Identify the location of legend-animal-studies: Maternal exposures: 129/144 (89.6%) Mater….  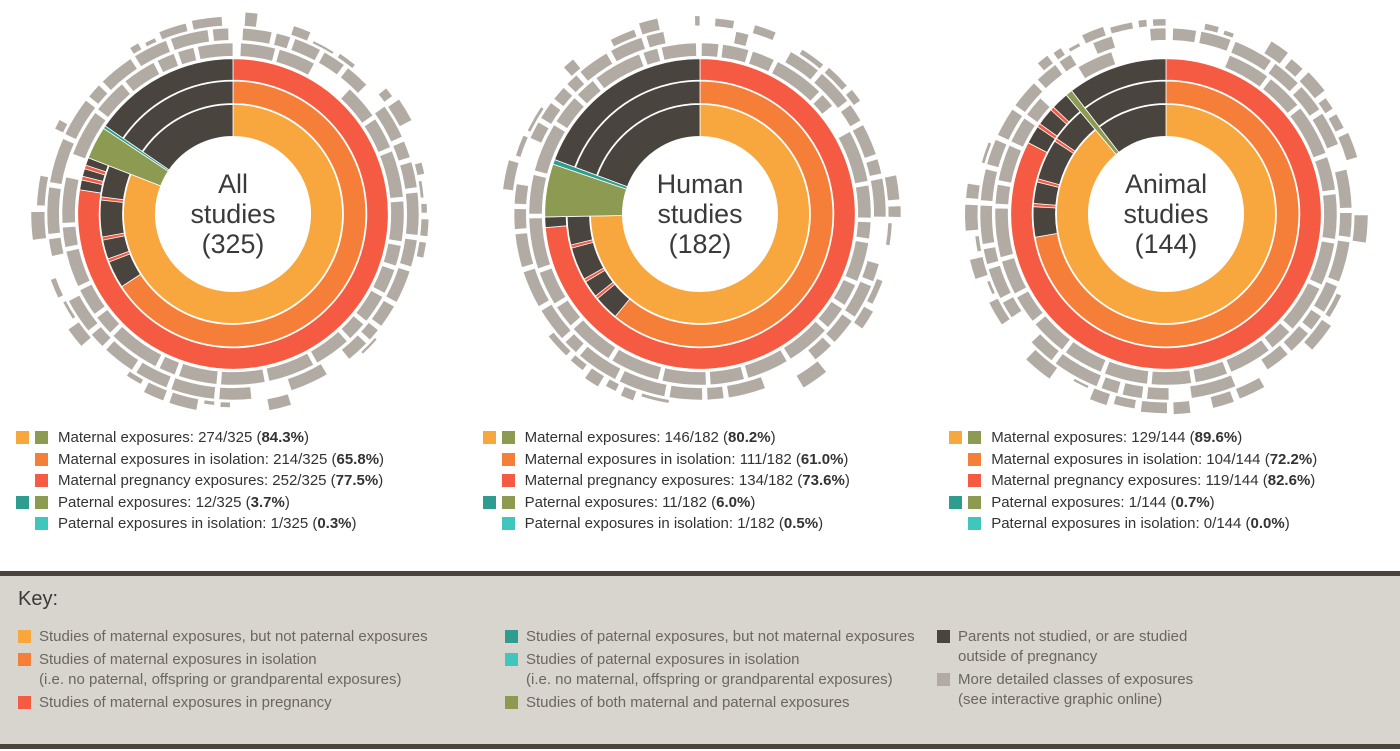
(1166, 481).